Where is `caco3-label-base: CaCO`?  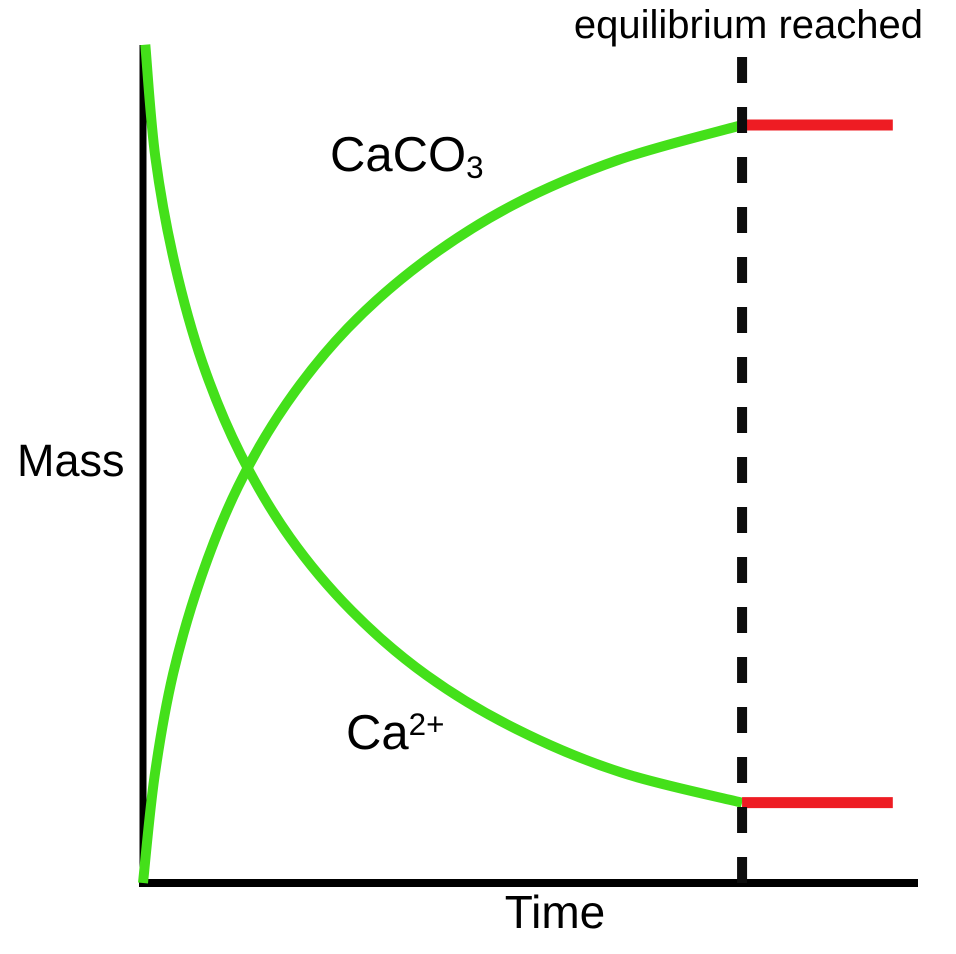
caco3-label-base: CaCO is located at coordinates (398, 155).